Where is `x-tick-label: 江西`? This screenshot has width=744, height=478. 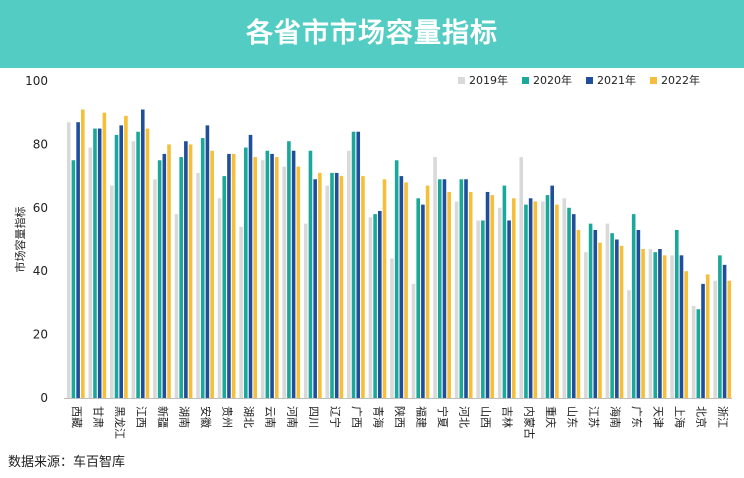 x-tick-label: 江西 is located at coordinates (140, 417).